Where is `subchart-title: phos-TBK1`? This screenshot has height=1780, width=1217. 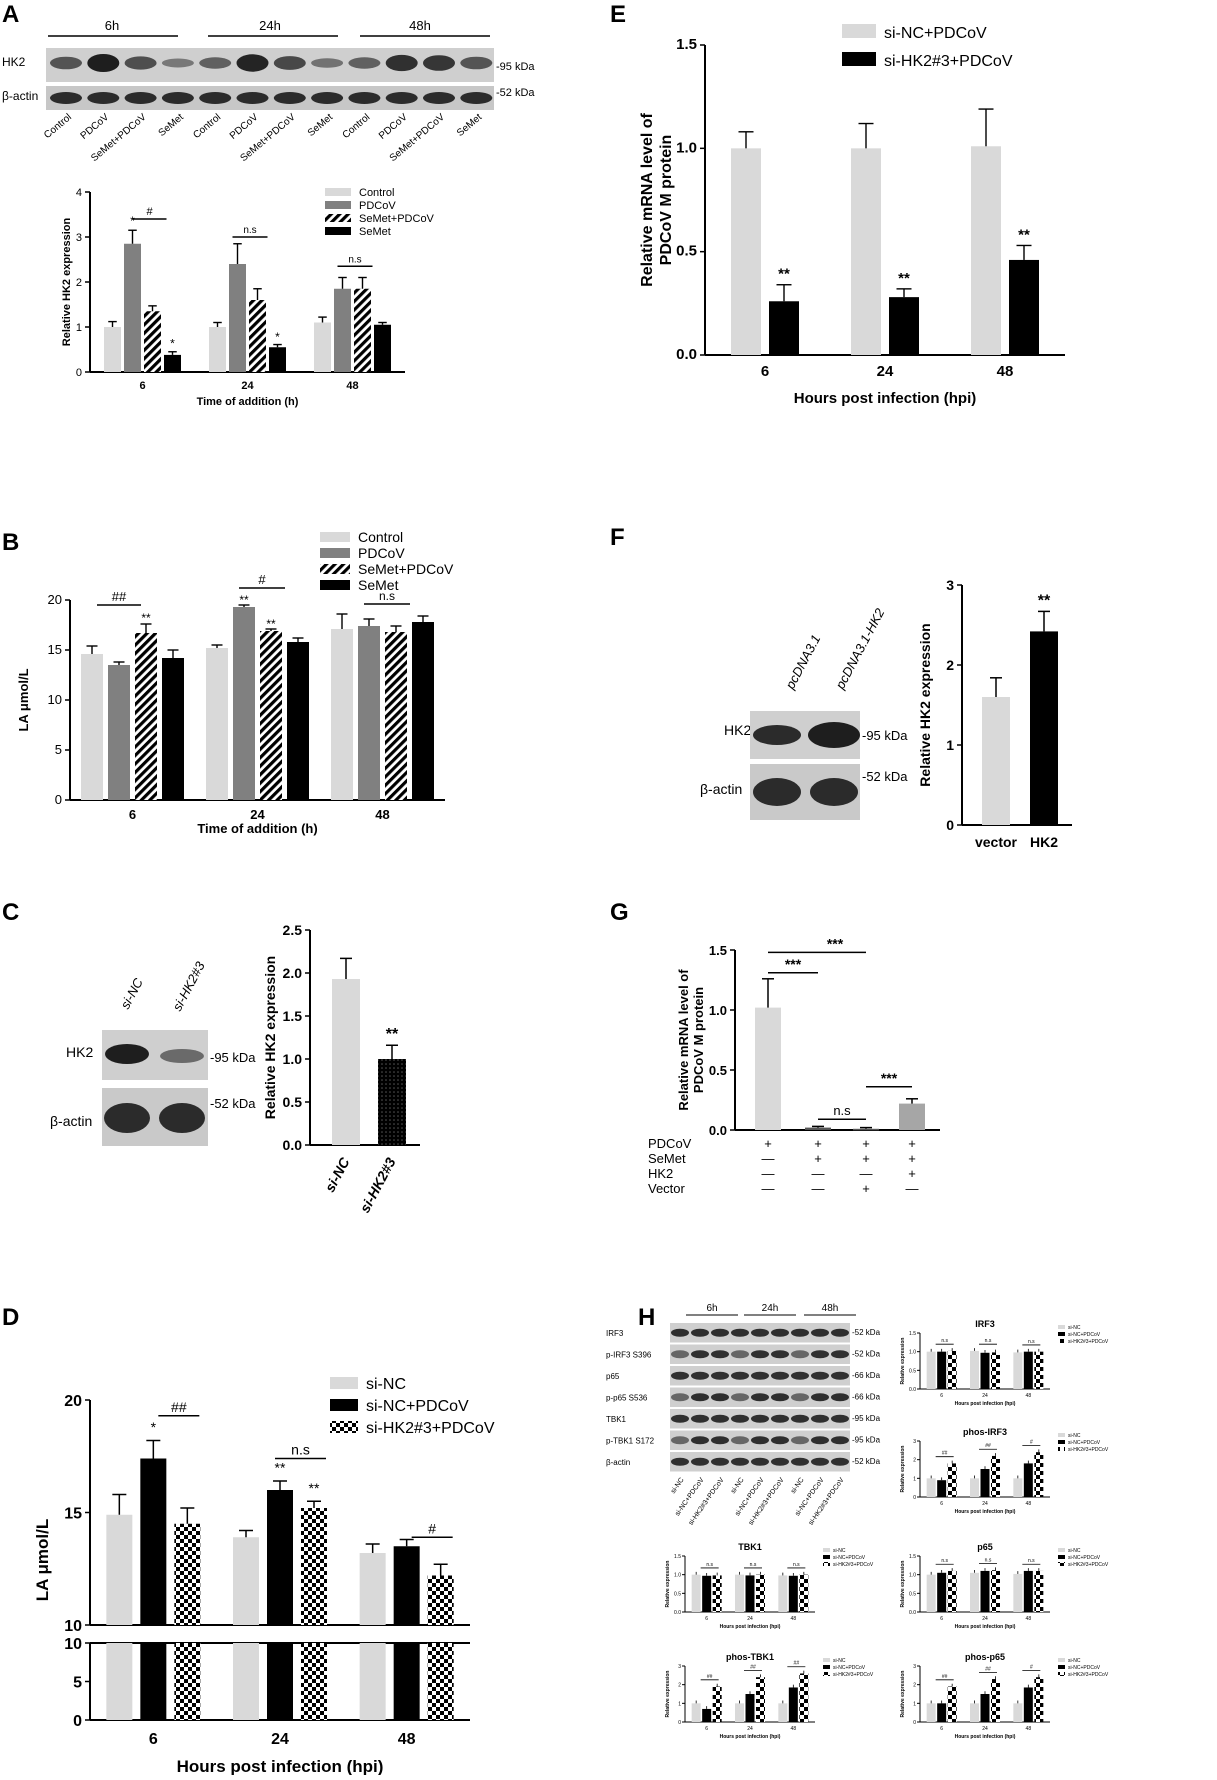 subchart-title: phos-TBK1 is located at coordinates (750, 1657).